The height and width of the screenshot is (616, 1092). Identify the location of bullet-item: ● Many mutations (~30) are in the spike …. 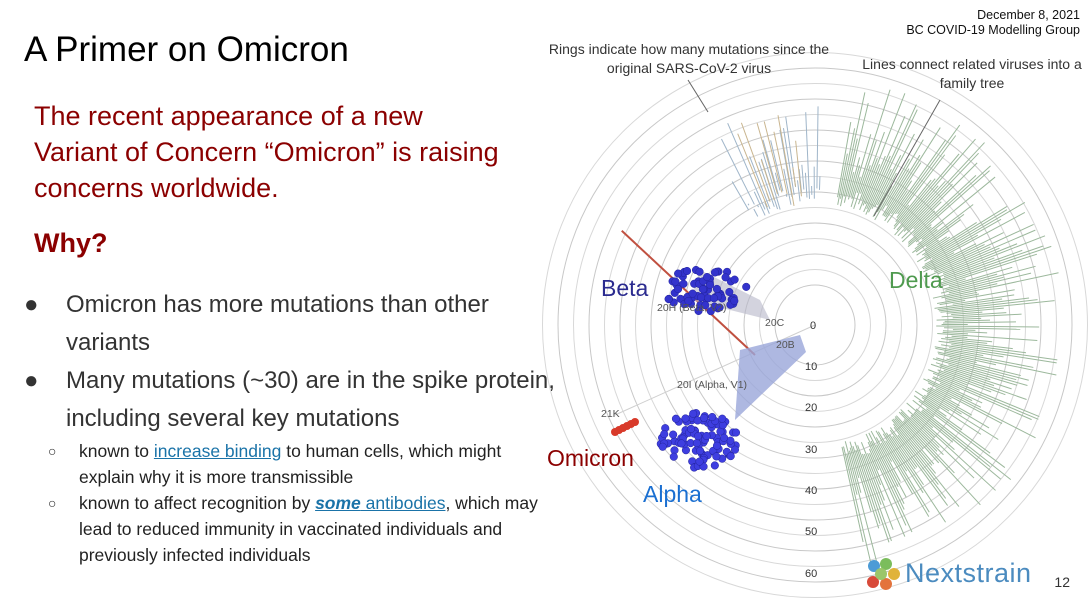
(294, 400).